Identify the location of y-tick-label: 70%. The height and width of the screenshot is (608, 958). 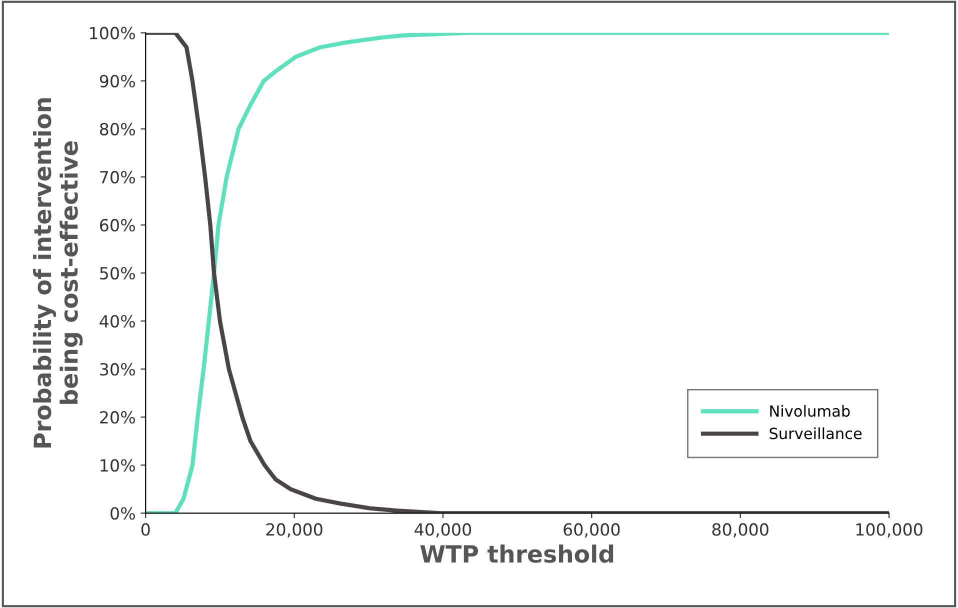
(117, 177).